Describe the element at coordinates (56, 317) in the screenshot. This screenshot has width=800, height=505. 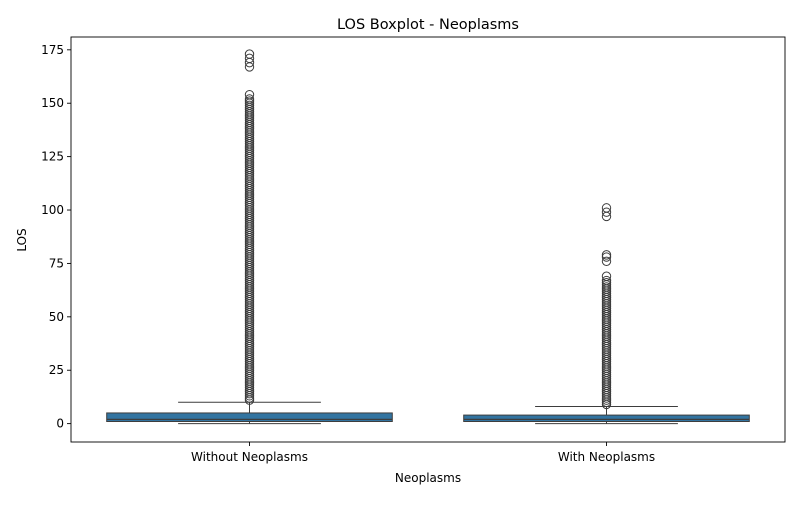
I see `y-tick-label: 50` at that location.